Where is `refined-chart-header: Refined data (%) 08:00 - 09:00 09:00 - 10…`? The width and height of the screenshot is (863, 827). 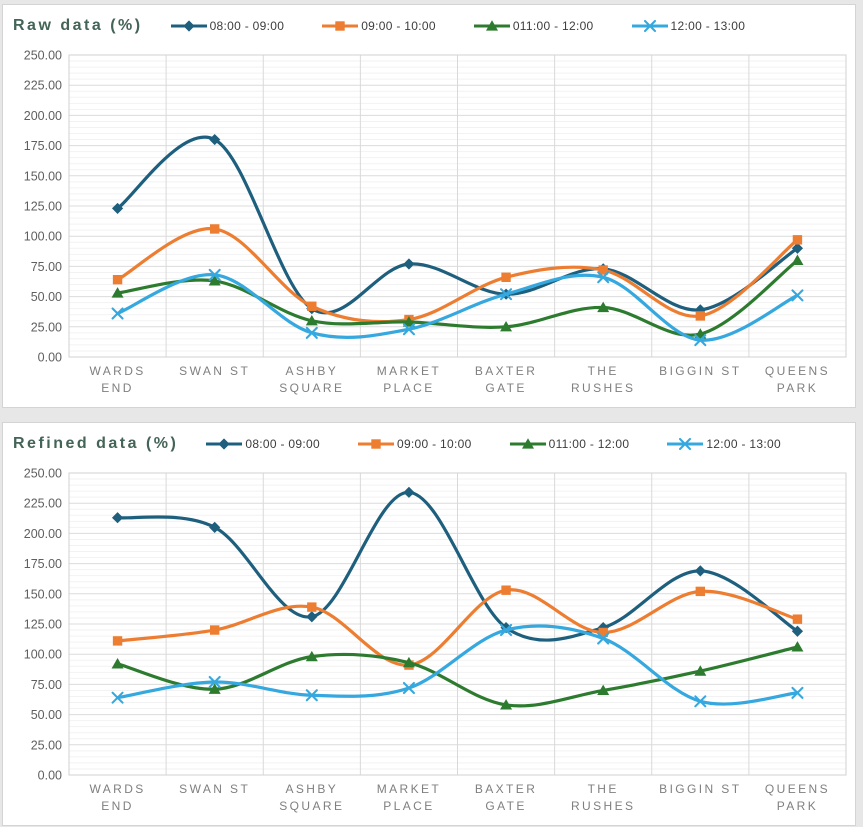
refined-chart-header: Refined data (%) 08:00 - 09:00 09:00 - 10… is located at coordinates (429, 442).